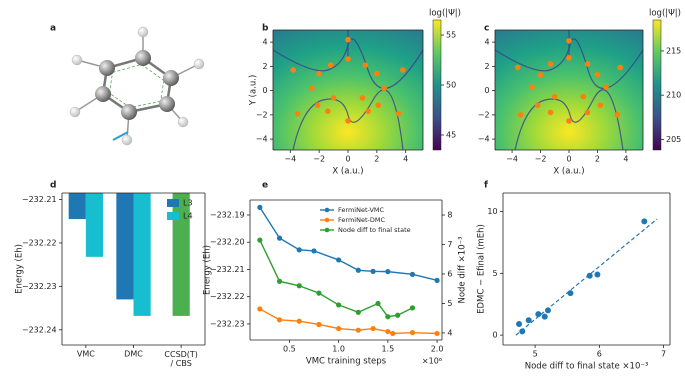 The width and height of the screenshot is (685, 380). What do you see at coordinates (673, 139) in the screenshot?
I see `colorbar-tick-label: 205` at bounding box center [673, 139].